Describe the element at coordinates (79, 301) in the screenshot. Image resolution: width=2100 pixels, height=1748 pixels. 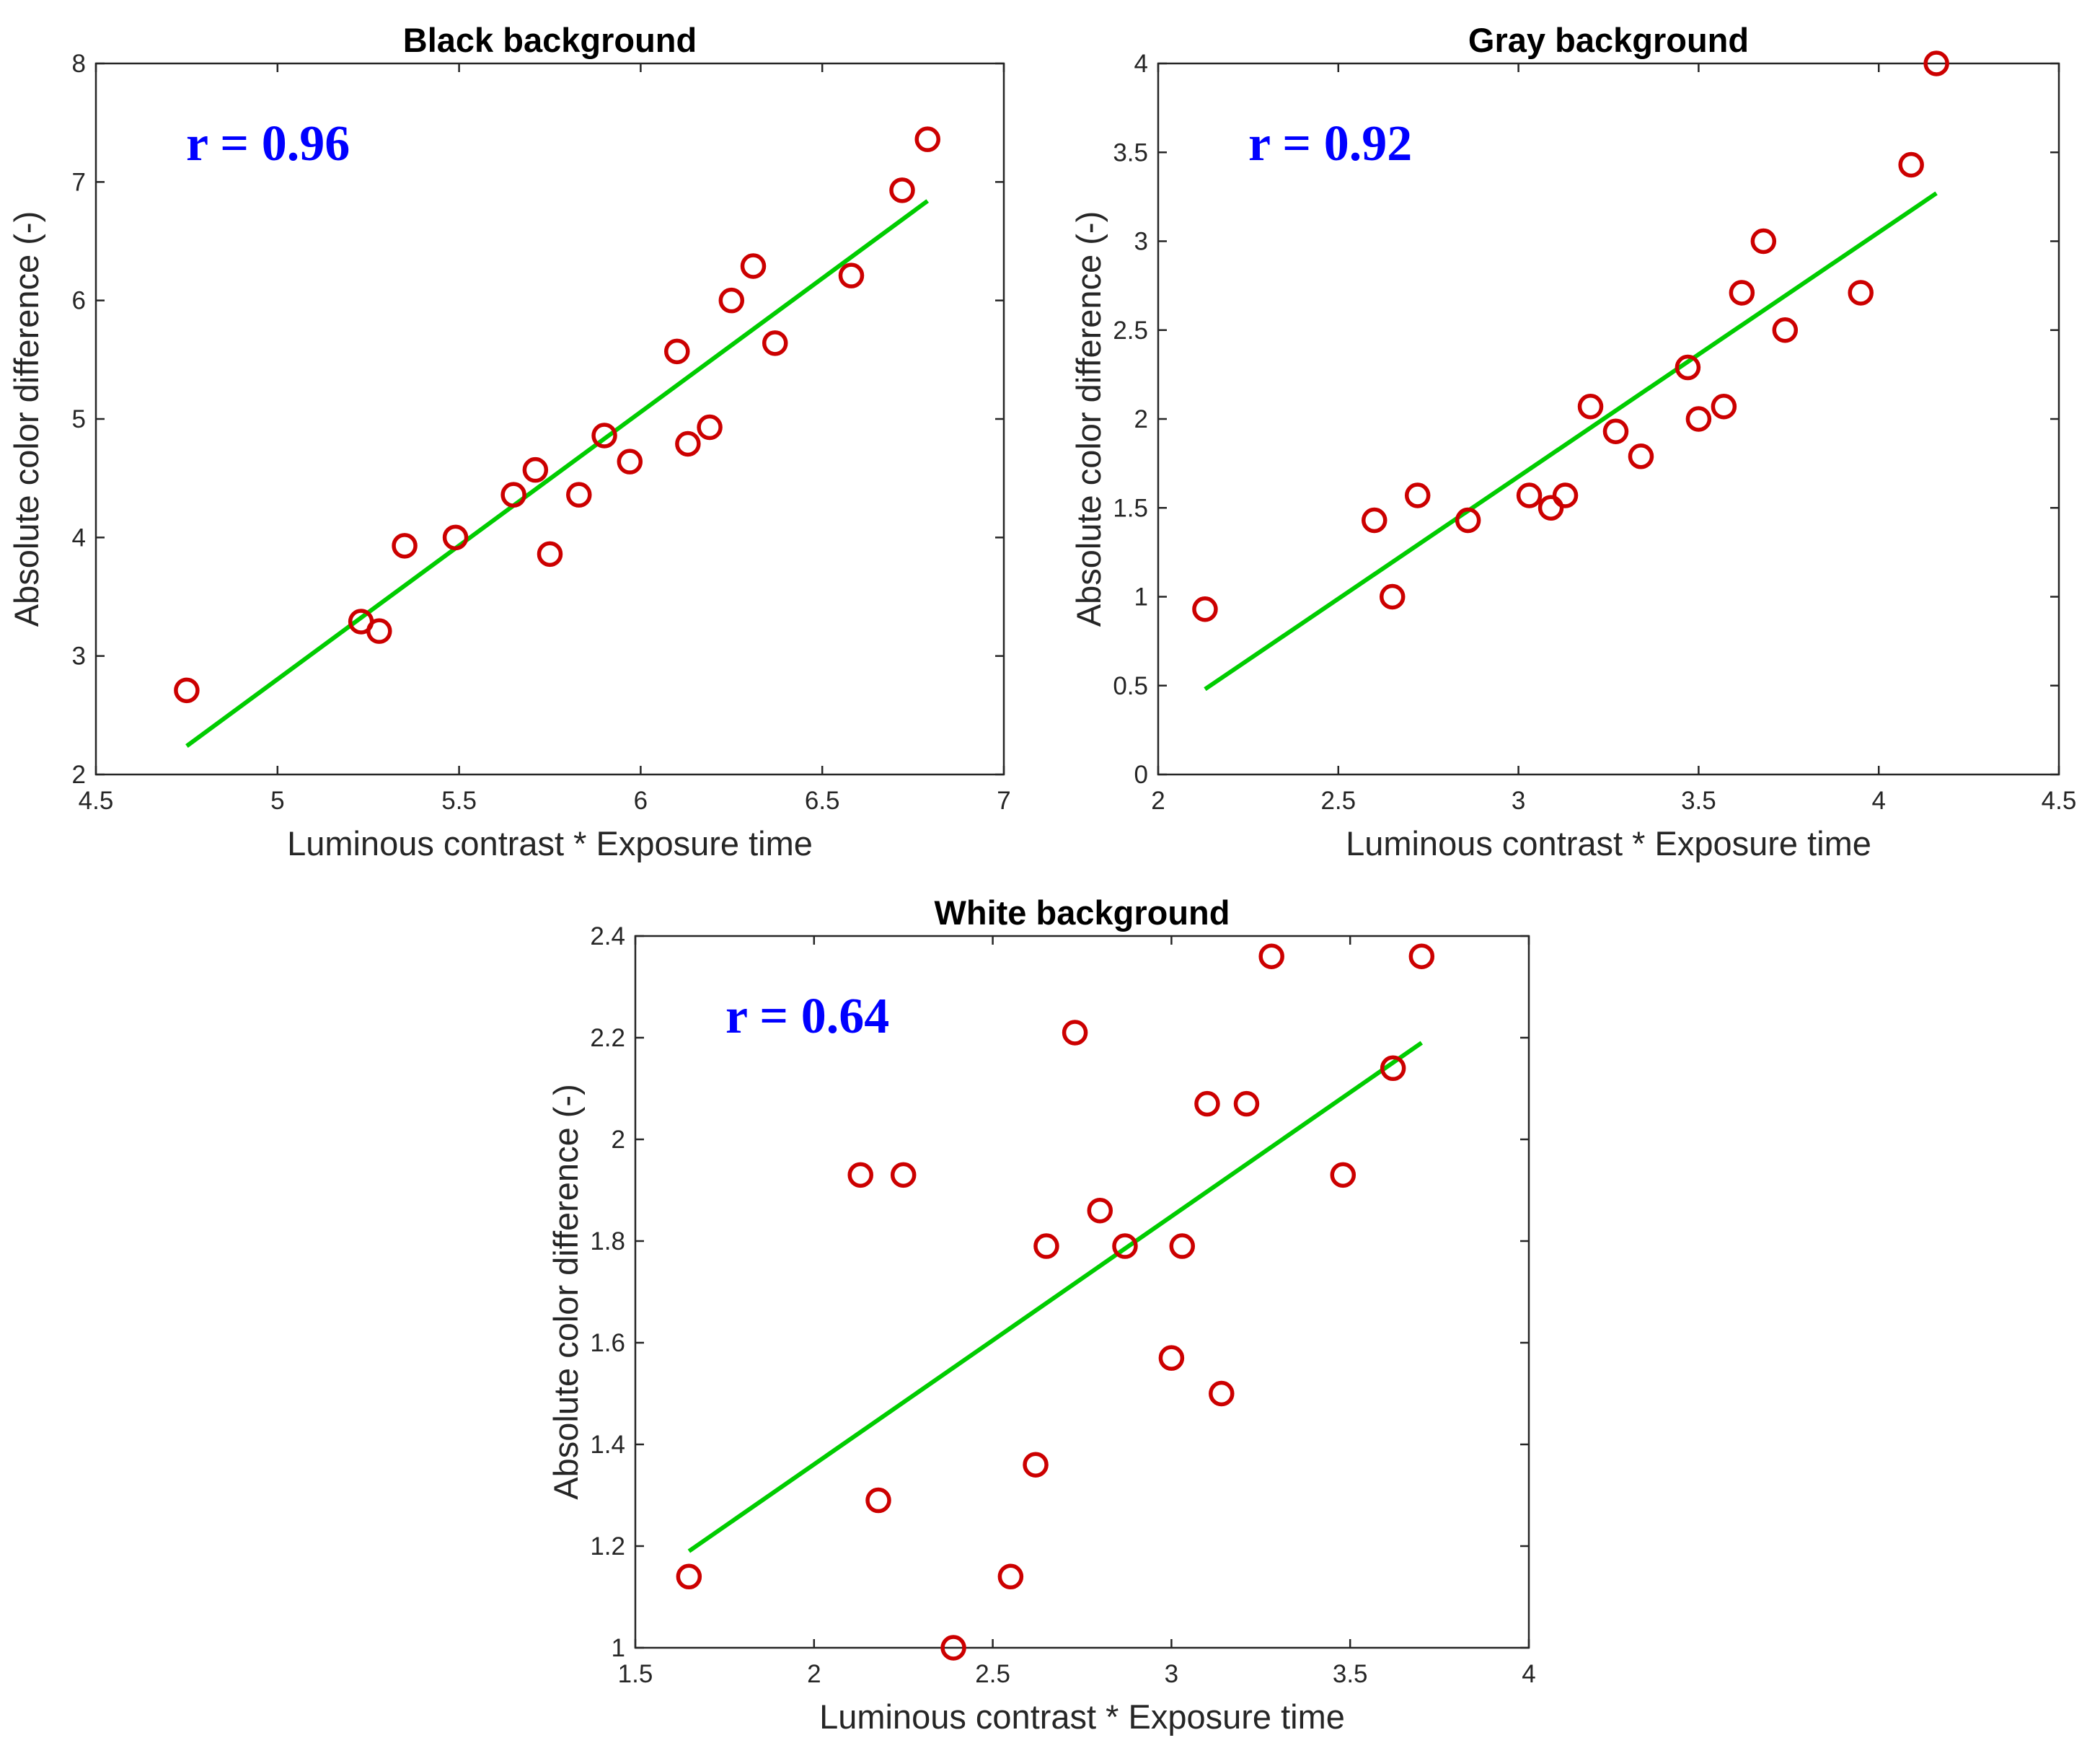
I see `y-tick-label: 6` at that location.